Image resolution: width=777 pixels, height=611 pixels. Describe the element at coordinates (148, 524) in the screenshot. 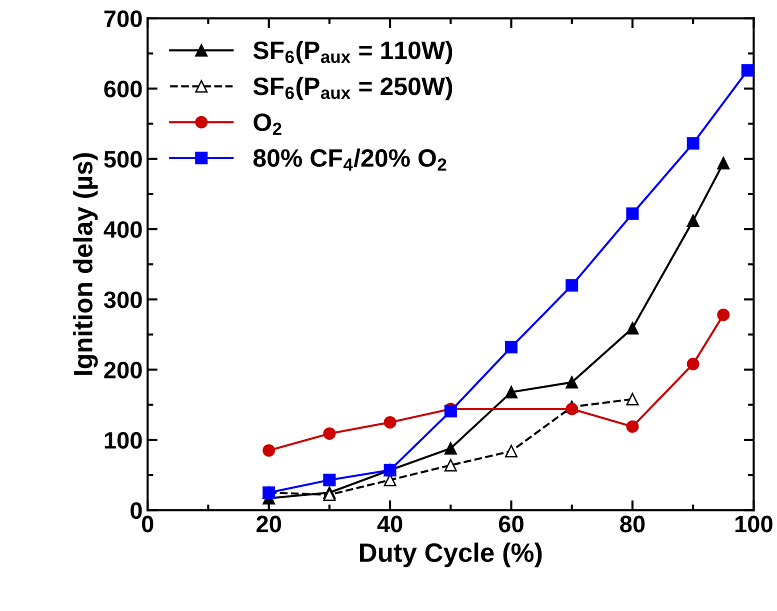

I see `x-tick-label: 0` at that location.